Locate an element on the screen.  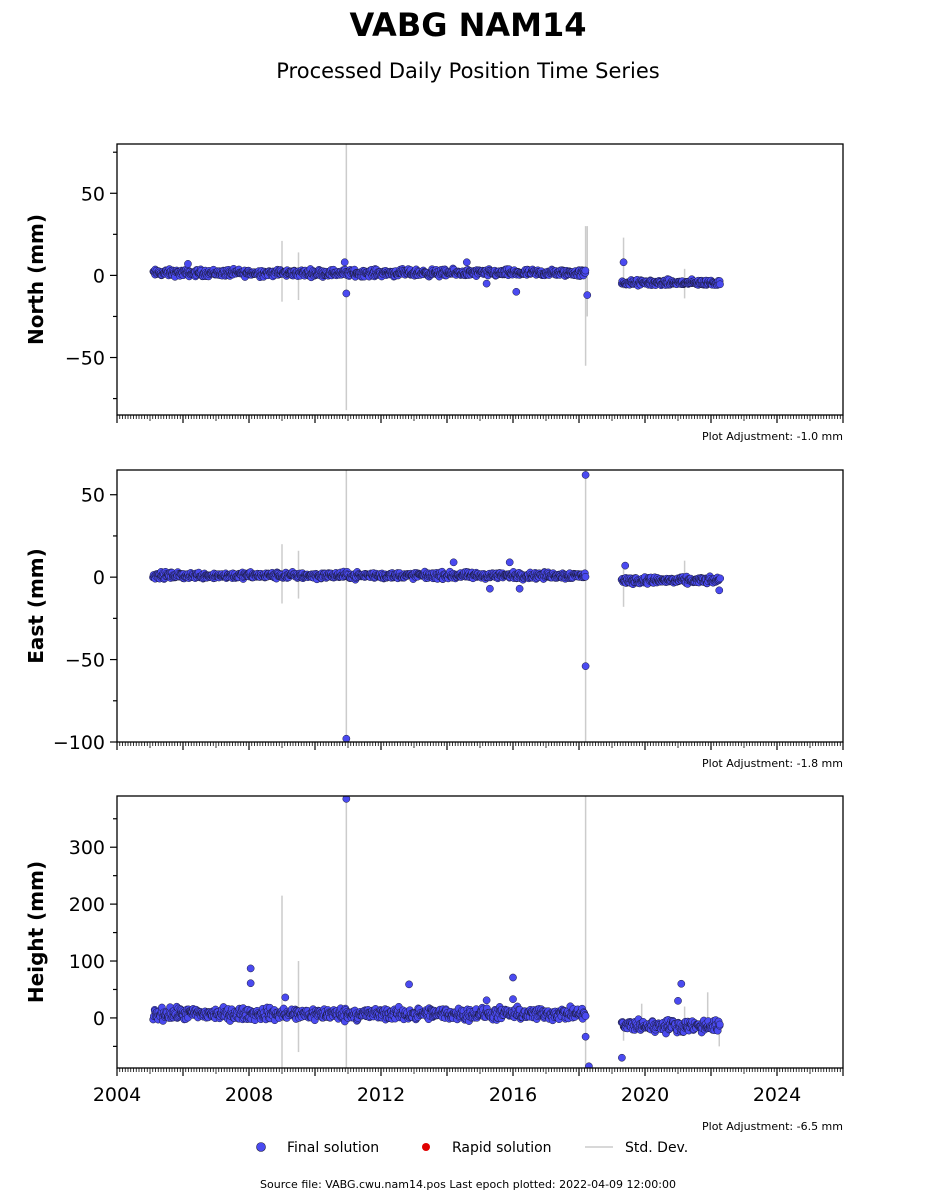
plot-adjustment-note: Plot Adjustment: -1.8 mm is located at coordinates (772, 763).